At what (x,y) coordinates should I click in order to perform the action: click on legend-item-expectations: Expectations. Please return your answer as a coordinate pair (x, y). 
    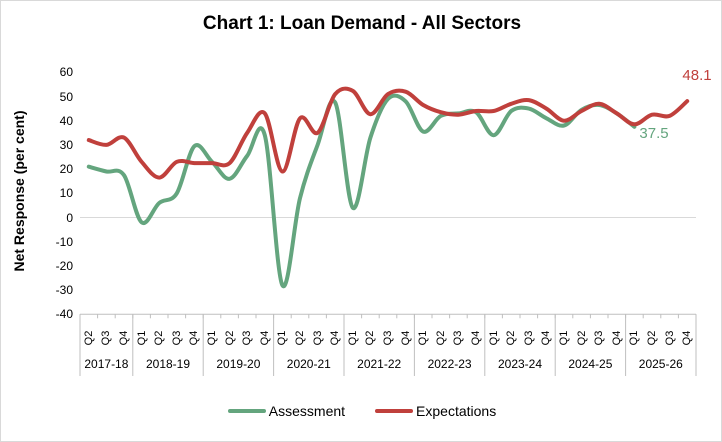
    Looking at the image, I should click on (435, 411).